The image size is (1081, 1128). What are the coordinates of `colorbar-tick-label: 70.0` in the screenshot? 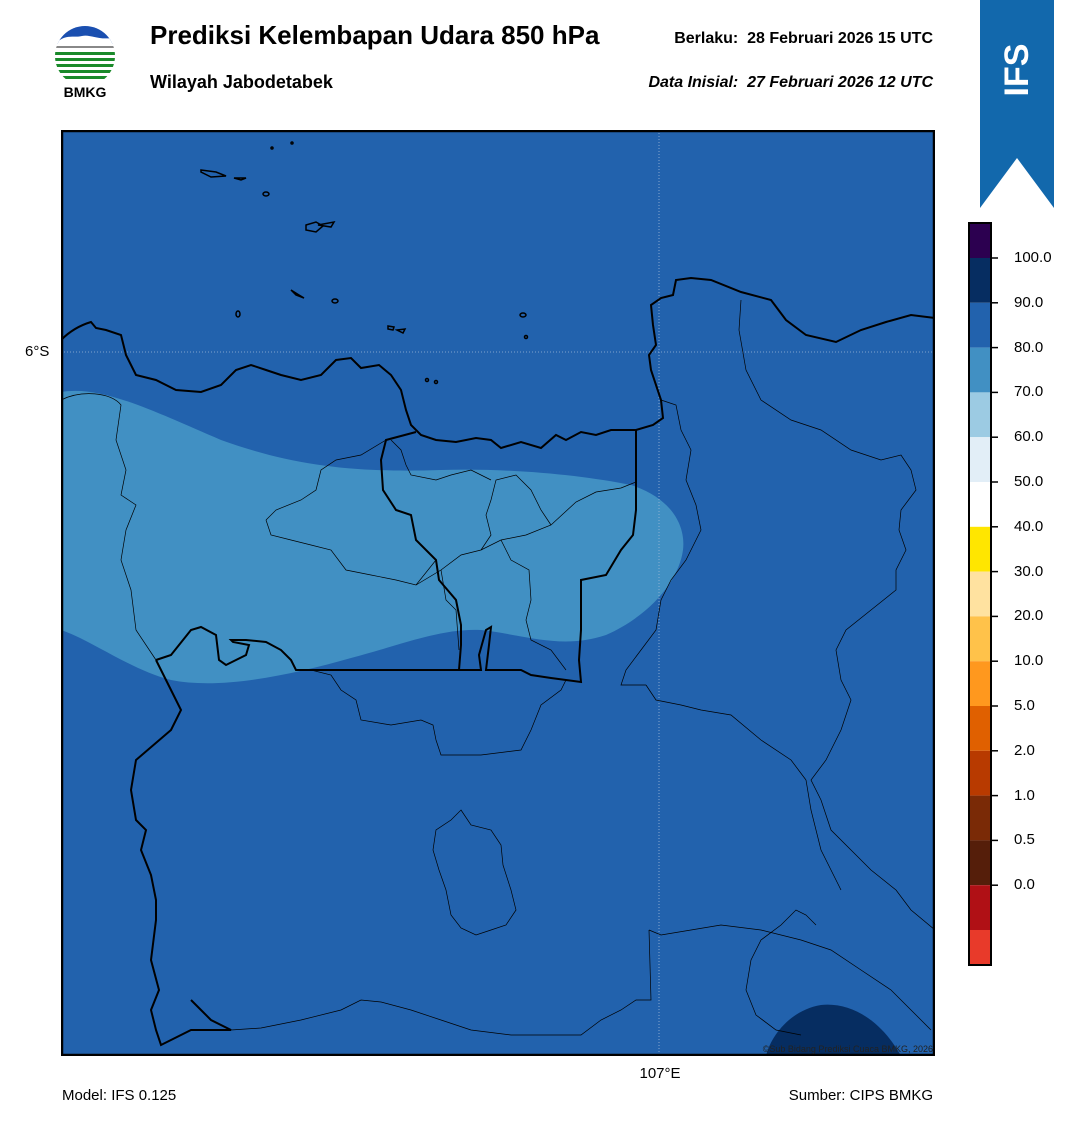 It's located at (1029, 392).